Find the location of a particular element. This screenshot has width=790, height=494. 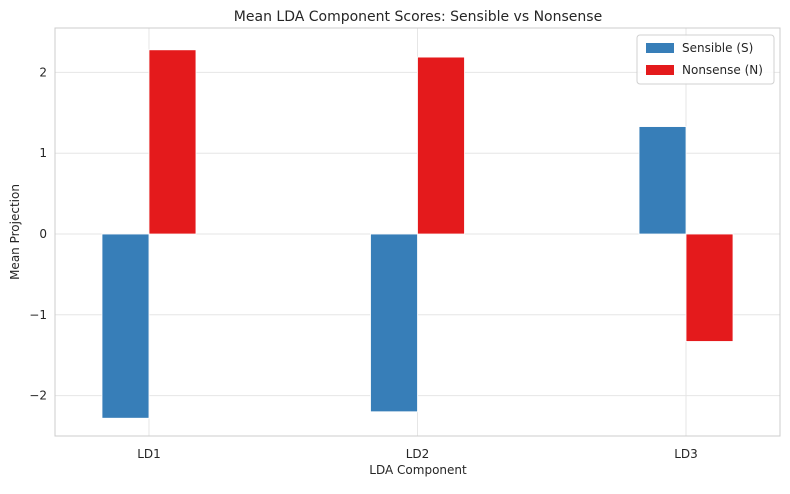

bar-nonsense-ld1 is located at coordinates (172, 142).